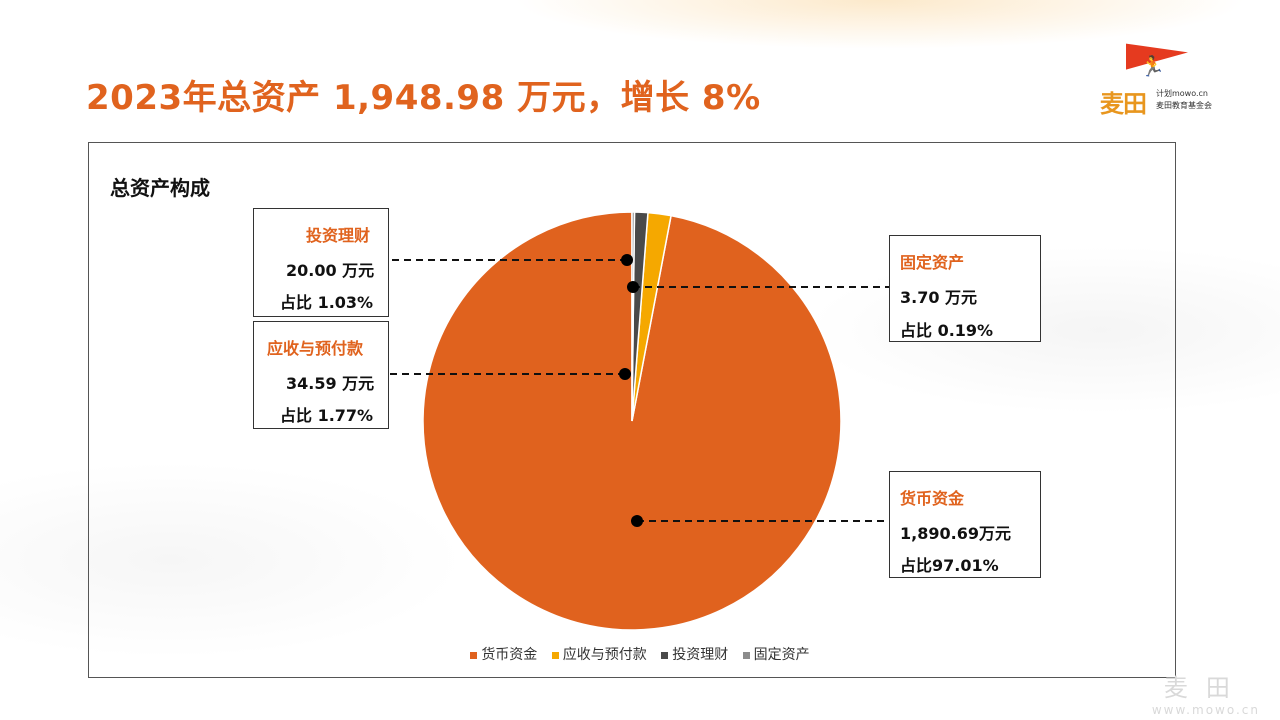 The height and width of the screenshot is (720, 1280). I want to click on callout-currency-name: 货币资金, so click(932, 498).